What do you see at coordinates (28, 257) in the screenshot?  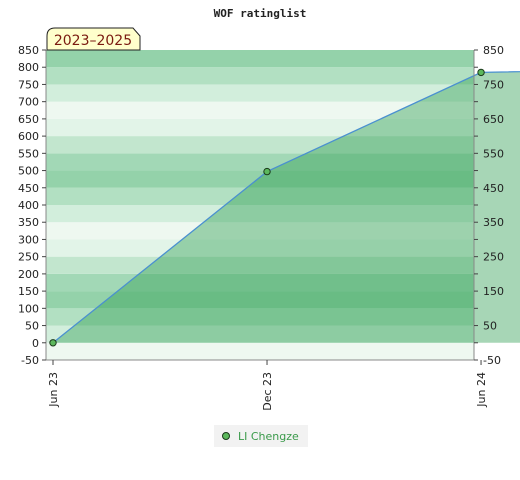 I see `y-tick-label: 250` at bounding box center [28, 257].